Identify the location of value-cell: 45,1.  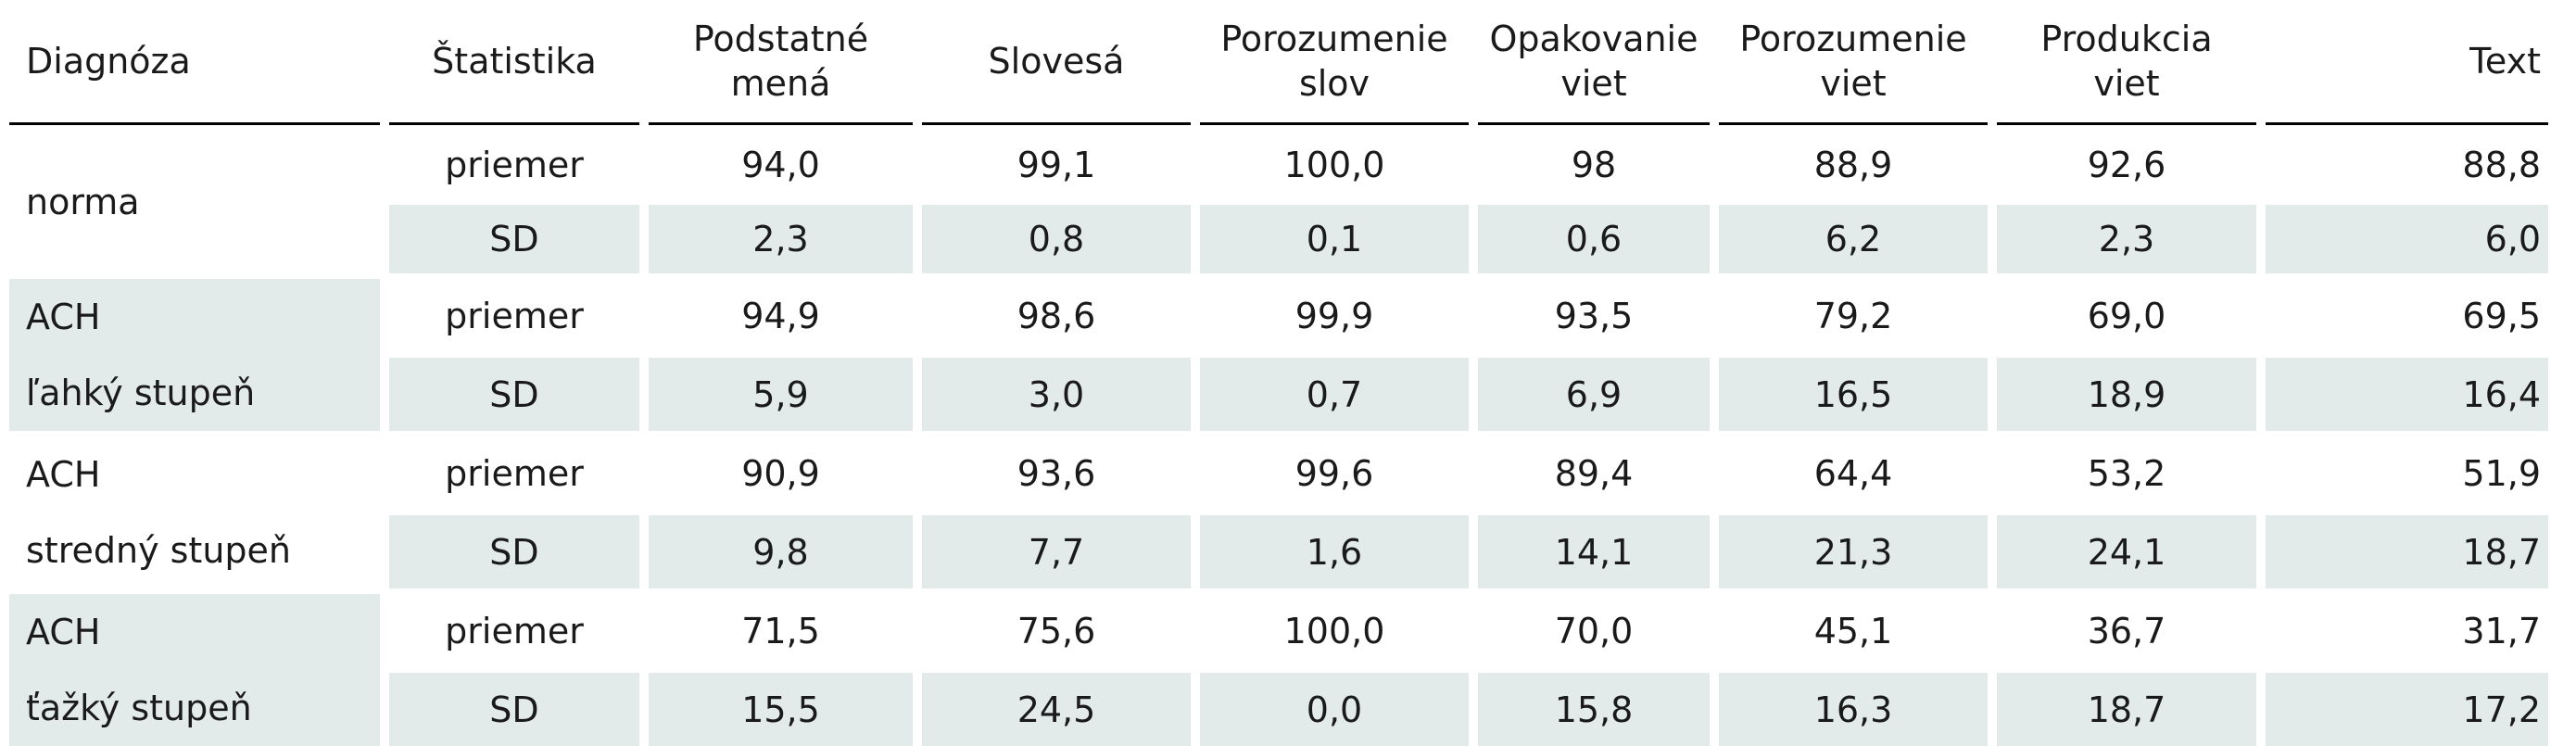
(1854, 627).